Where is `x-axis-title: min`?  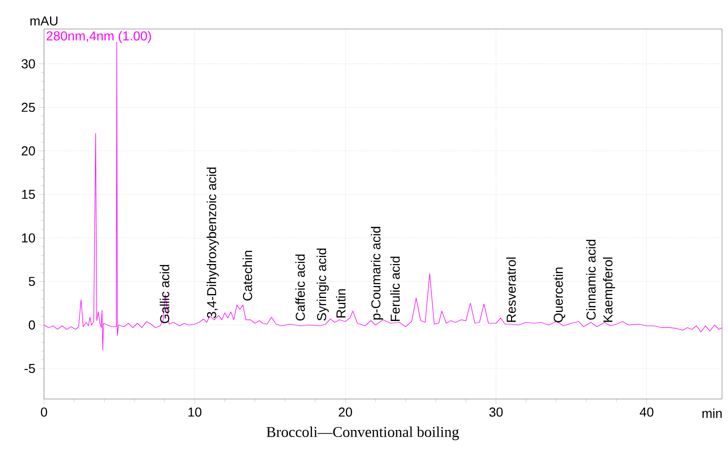
x-axis-title: min is located at coordinates (712, 413).